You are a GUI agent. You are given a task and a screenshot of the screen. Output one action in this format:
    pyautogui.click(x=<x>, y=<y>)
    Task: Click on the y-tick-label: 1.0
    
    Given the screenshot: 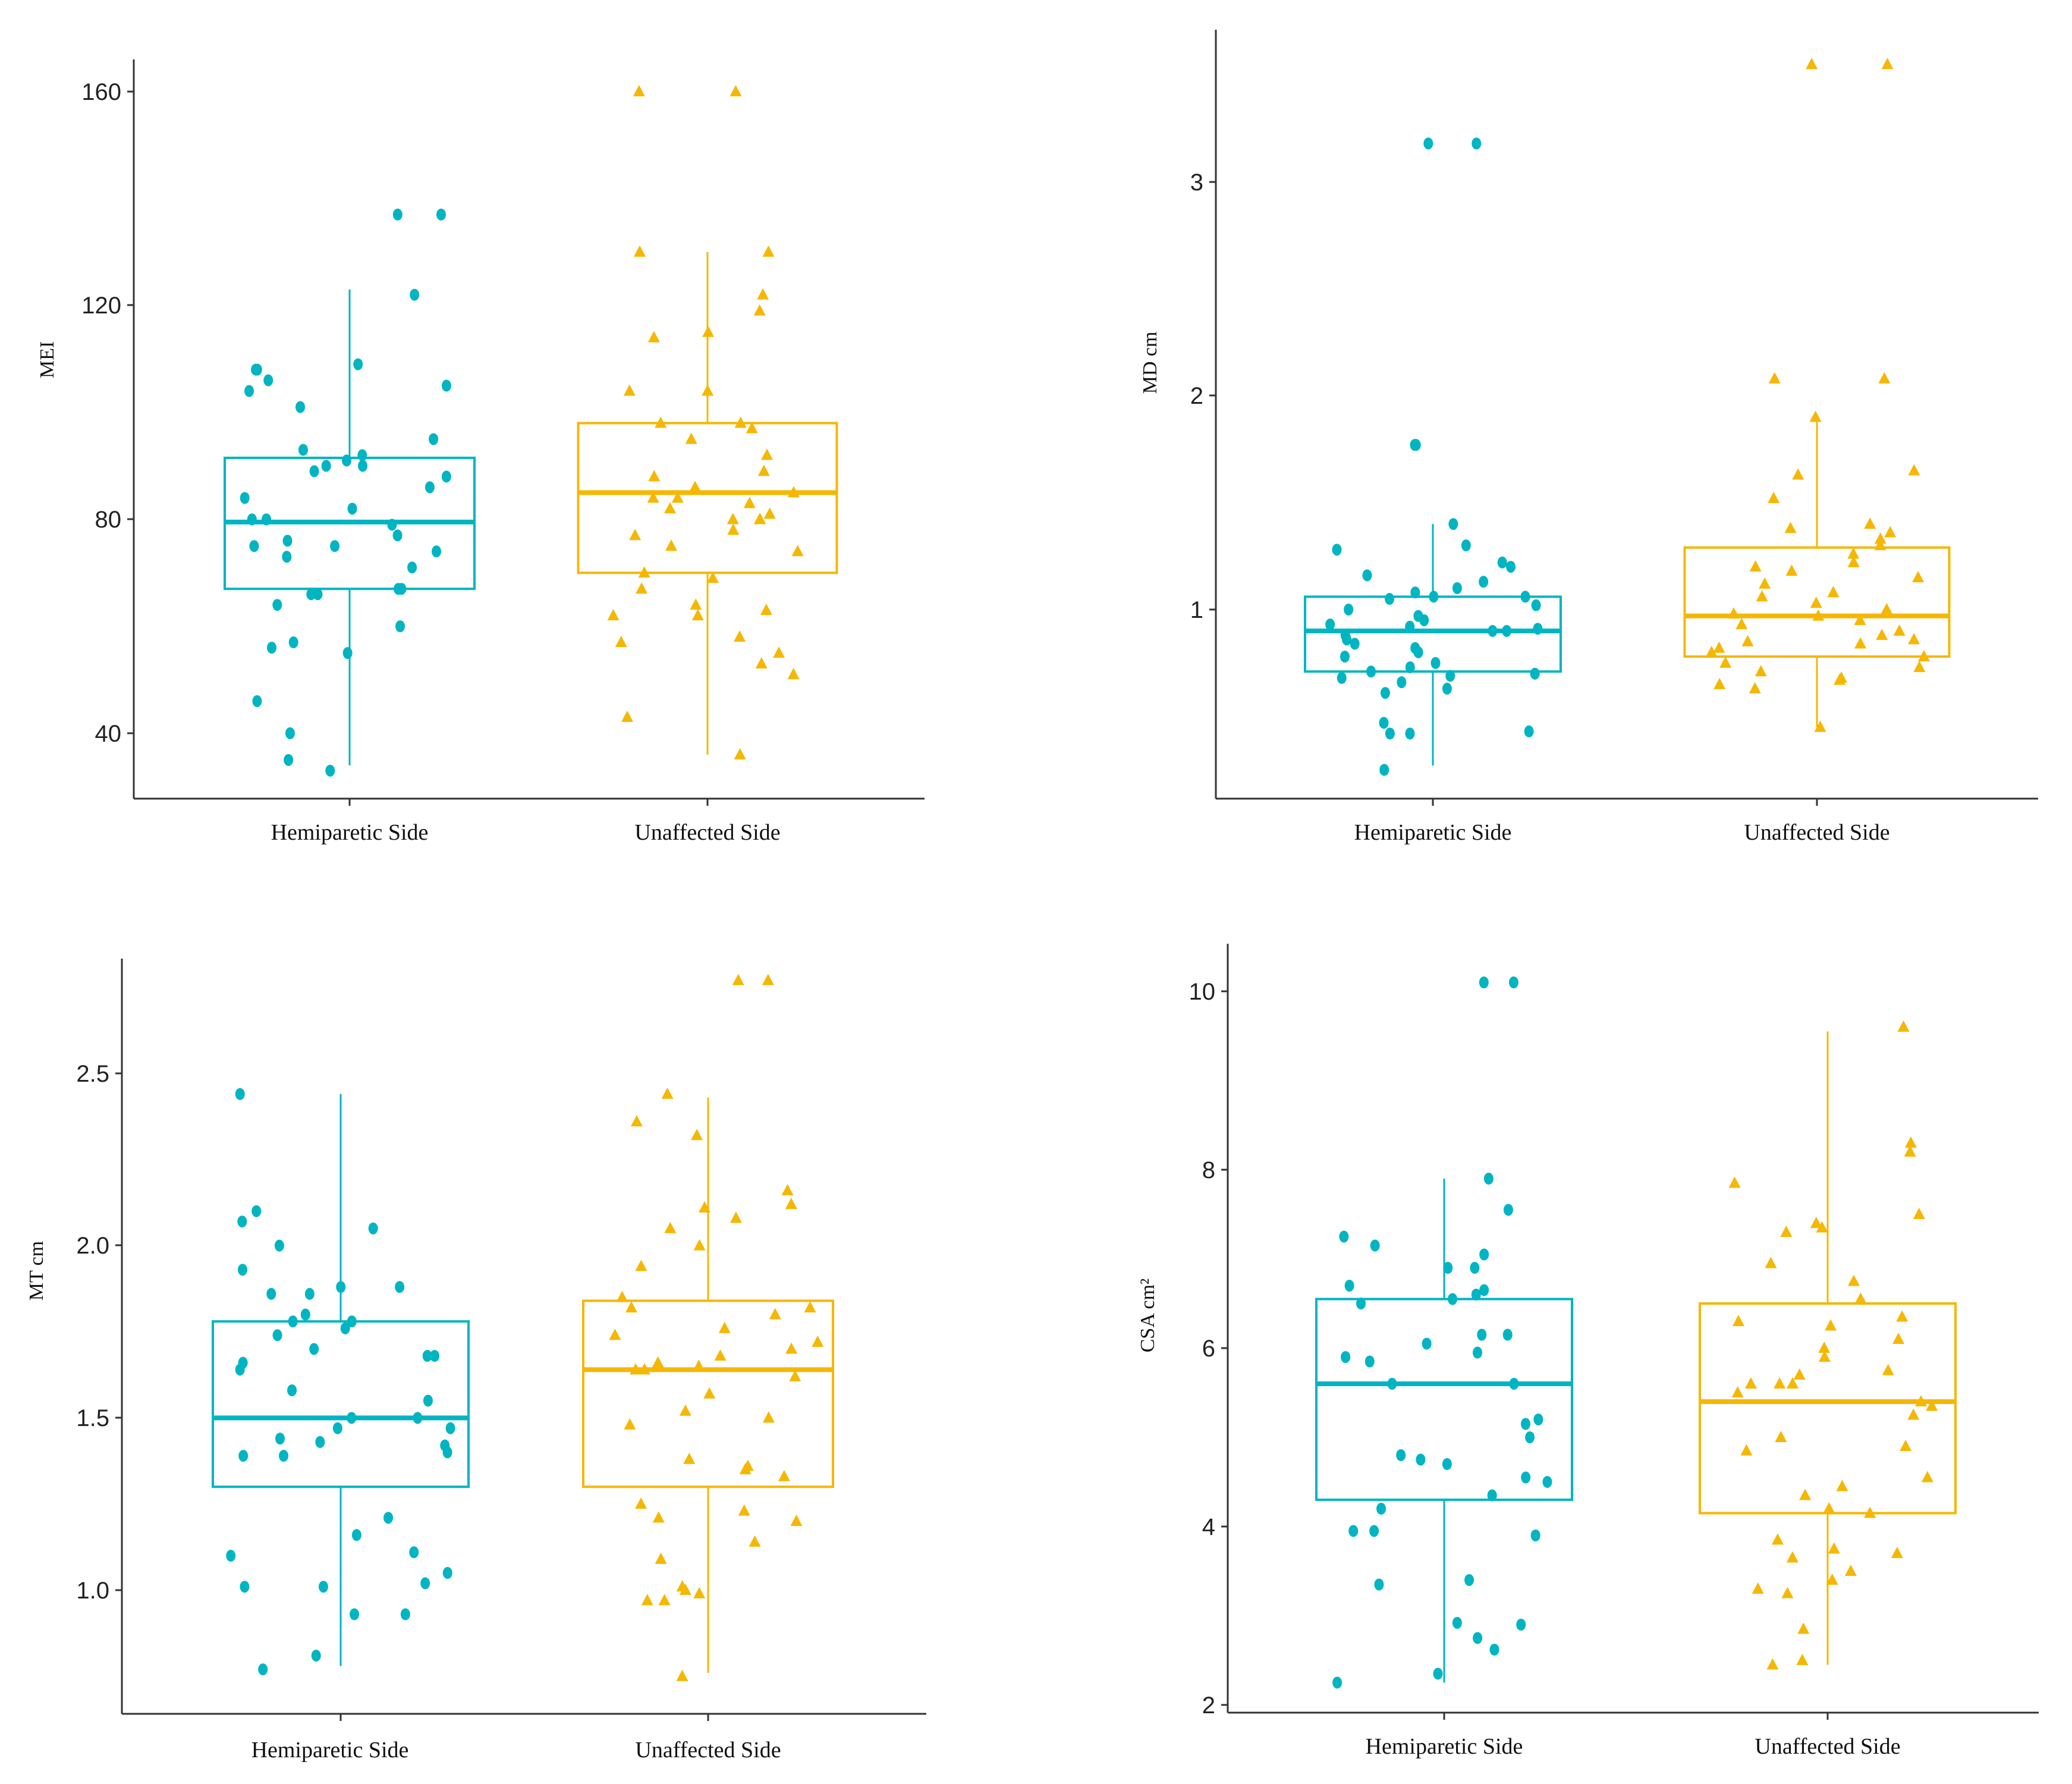 What is the action you would take?
    pyautogui.click(x=92, y=1591)
    